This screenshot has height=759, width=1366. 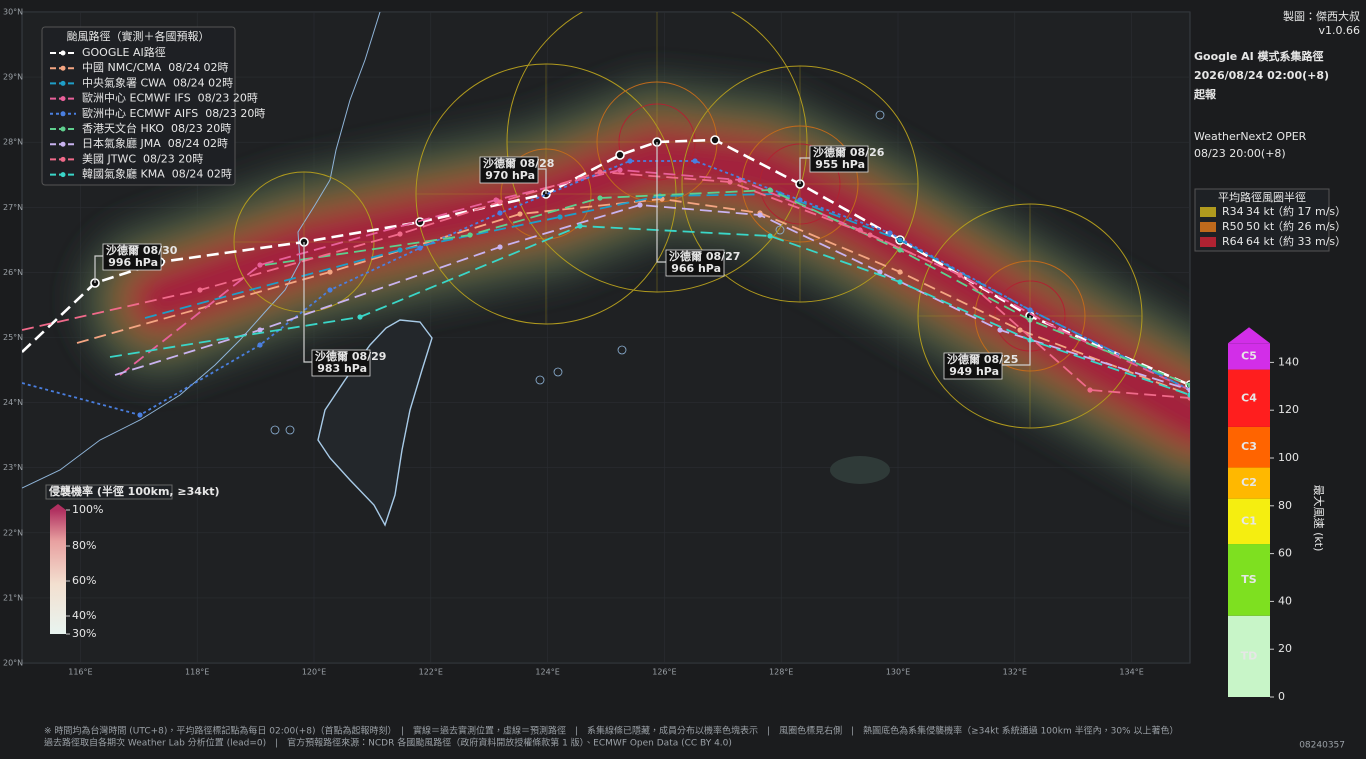 I want to click on radius-speed: 34 kt, so click(x=1260, y=211).